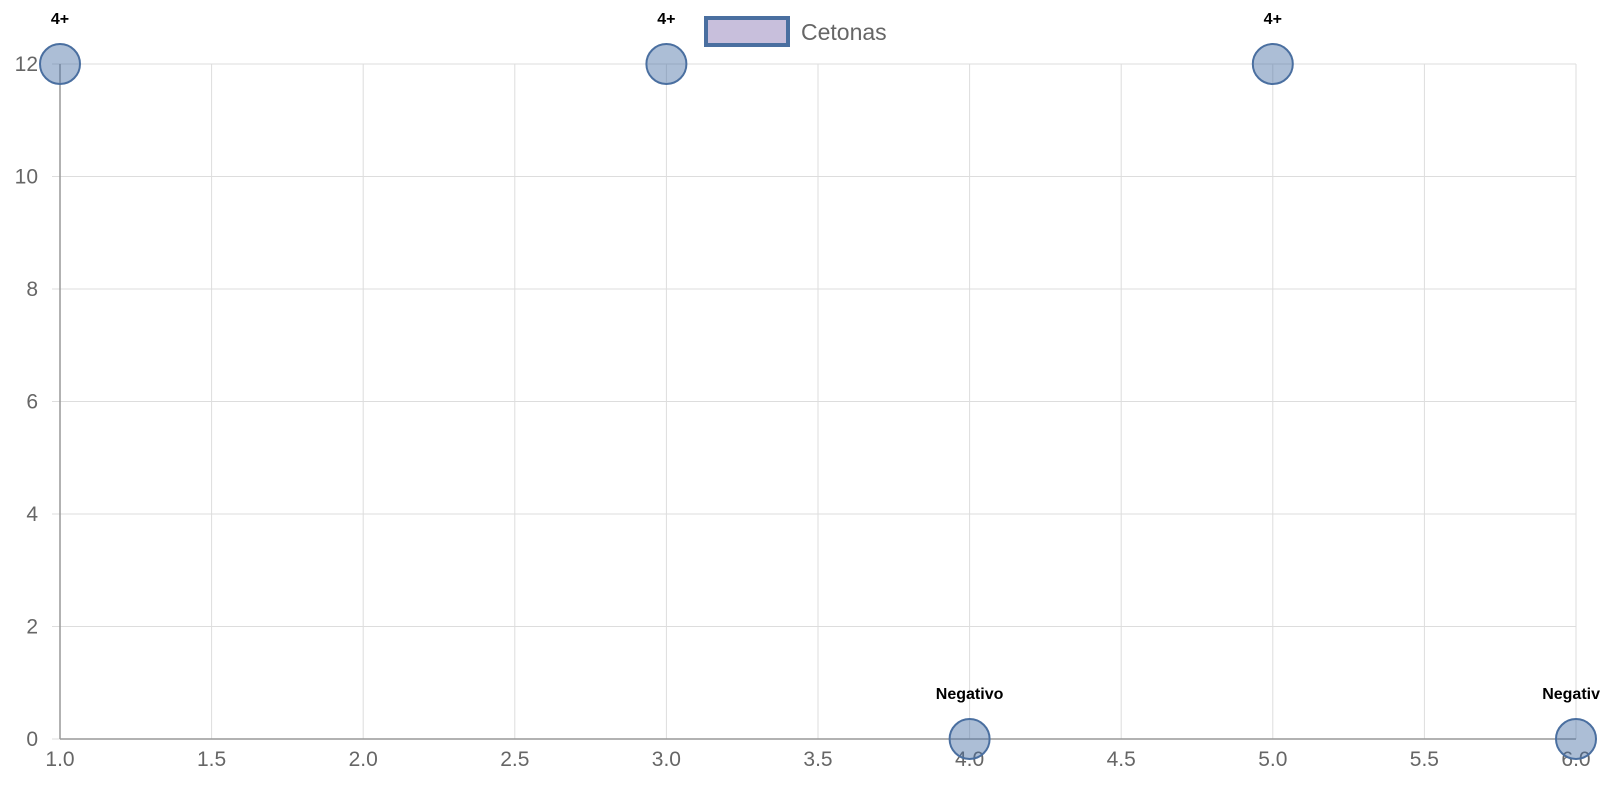 This screenshot has height=800, width=1600. I want to click on y-tick-label: 0, so click(32, 739).